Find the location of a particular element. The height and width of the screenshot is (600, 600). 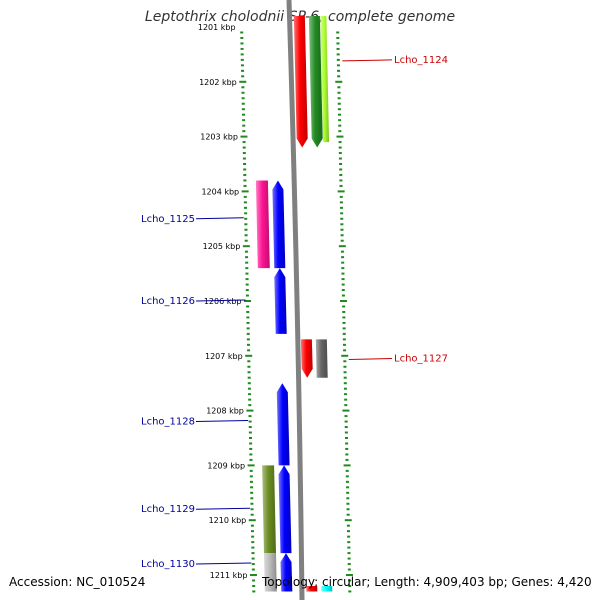

tick-label: 1201 kbp is located at coordinates (217, 27).